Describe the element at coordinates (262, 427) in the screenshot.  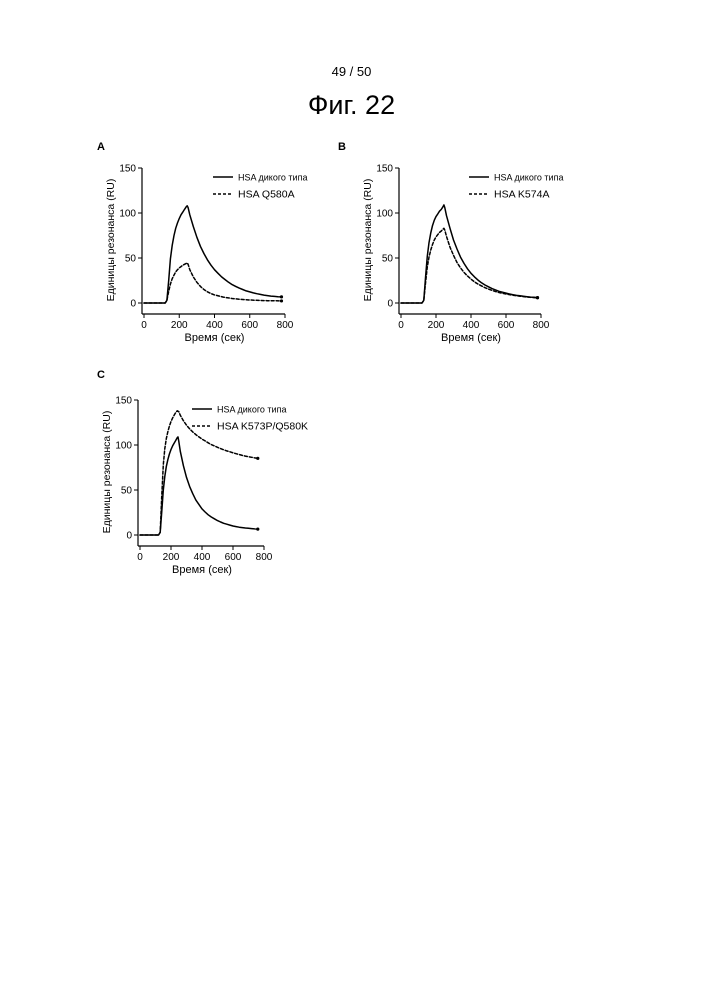
I see `legend-label-2: HSA K573P/Q580K` at that location.